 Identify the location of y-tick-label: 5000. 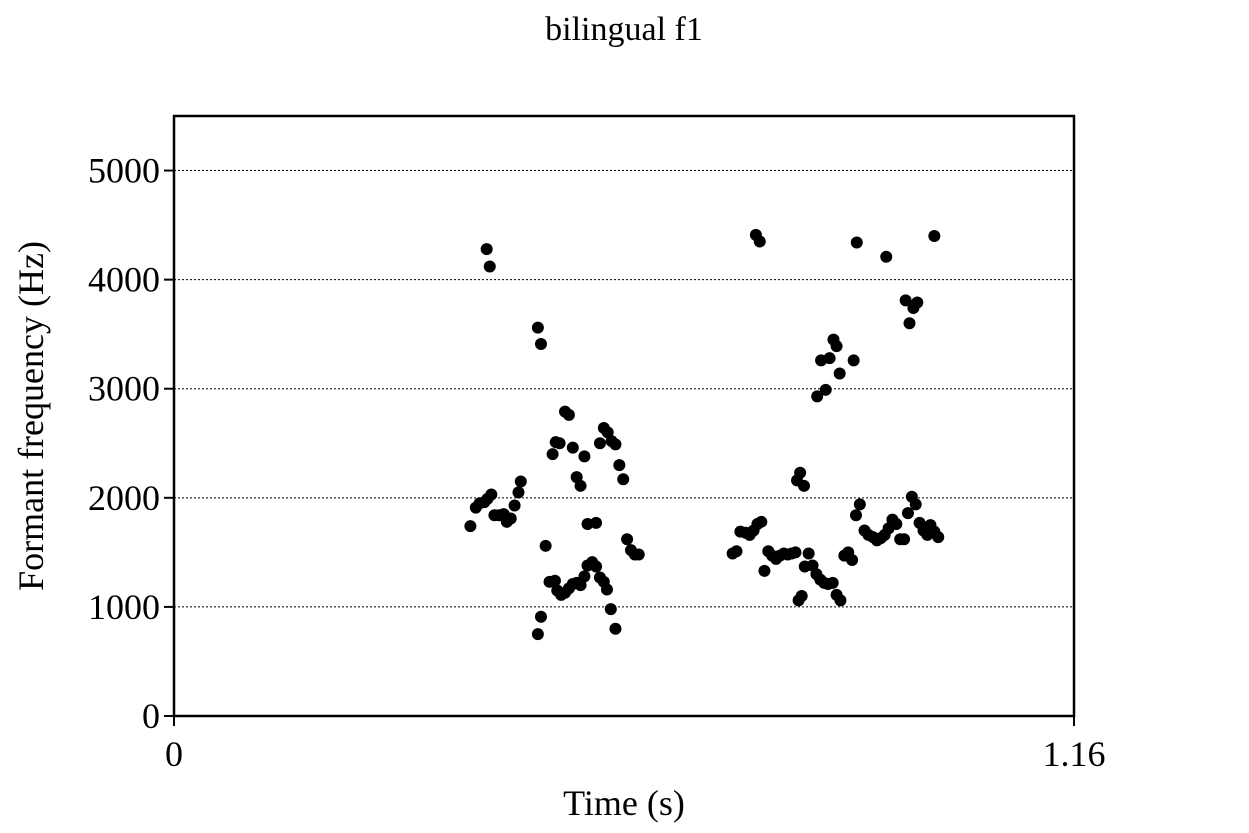
(124, 171).